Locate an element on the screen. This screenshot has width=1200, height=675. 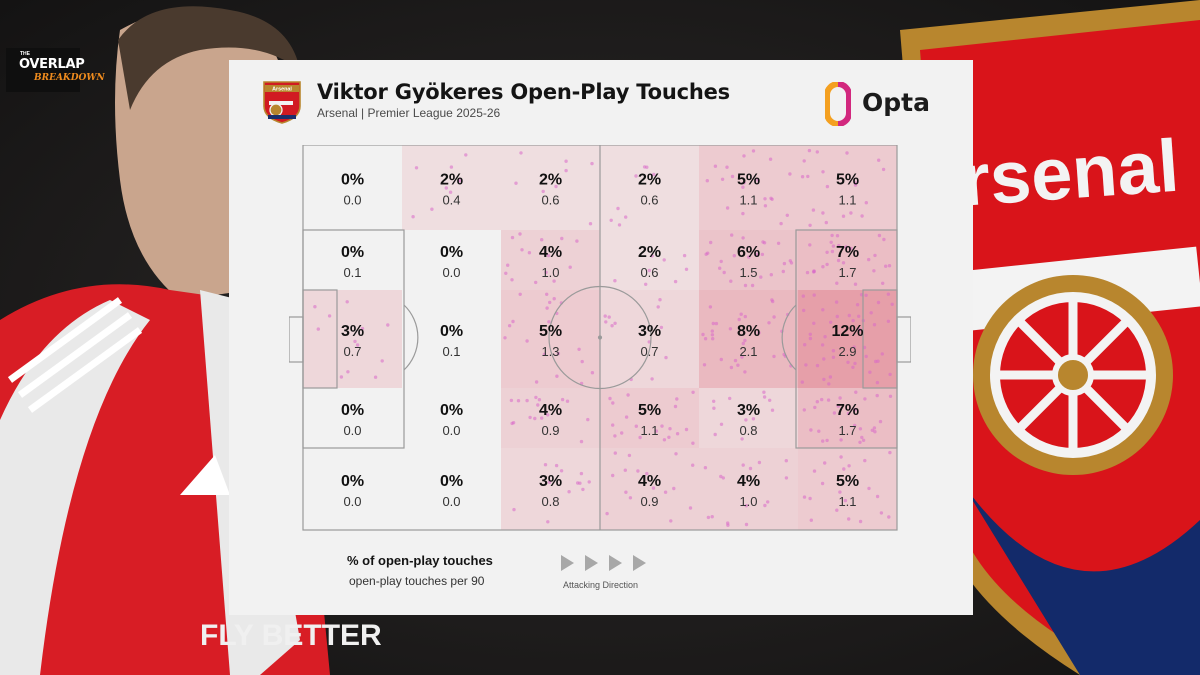
opta-wordmark: Opta is located at coordinates (896, 102).